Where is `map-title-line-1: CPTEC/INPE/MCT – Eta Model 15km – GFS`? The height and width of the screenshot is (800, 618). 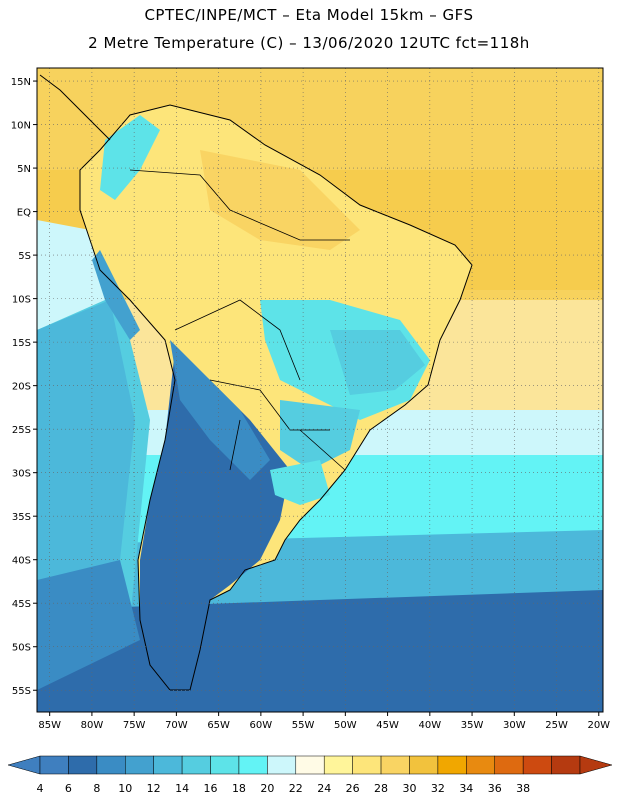 map-title-line-1: CPTEC/INPE/MCT – Eta Model 15km – GFS is located at coordinates (309, 15).